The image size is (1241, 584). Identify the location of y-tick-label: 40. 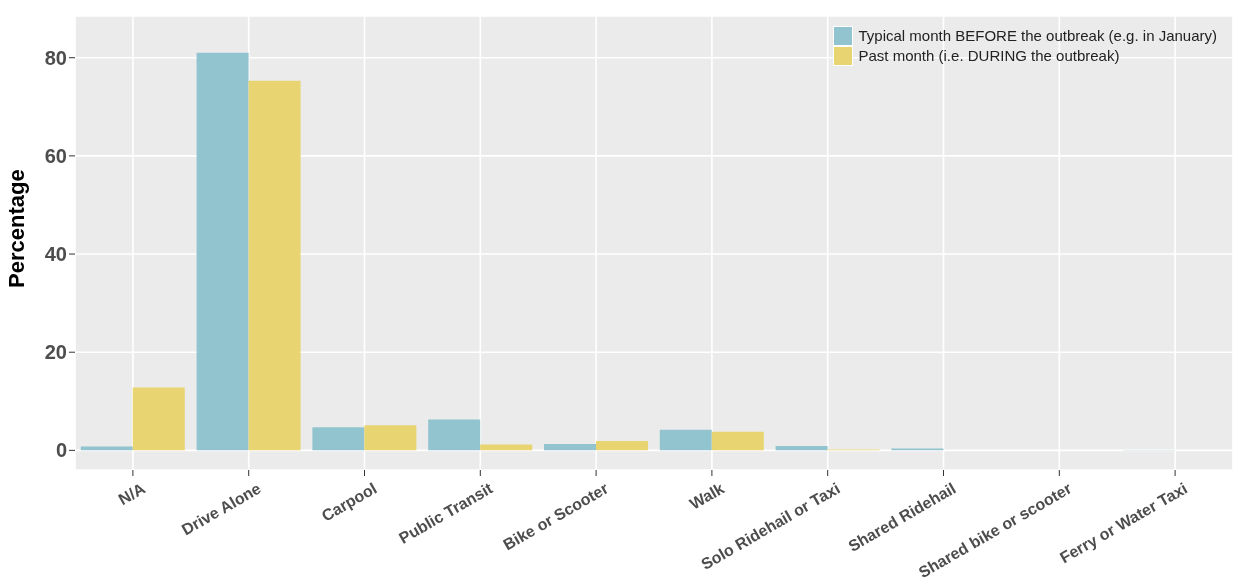
(55, 254).